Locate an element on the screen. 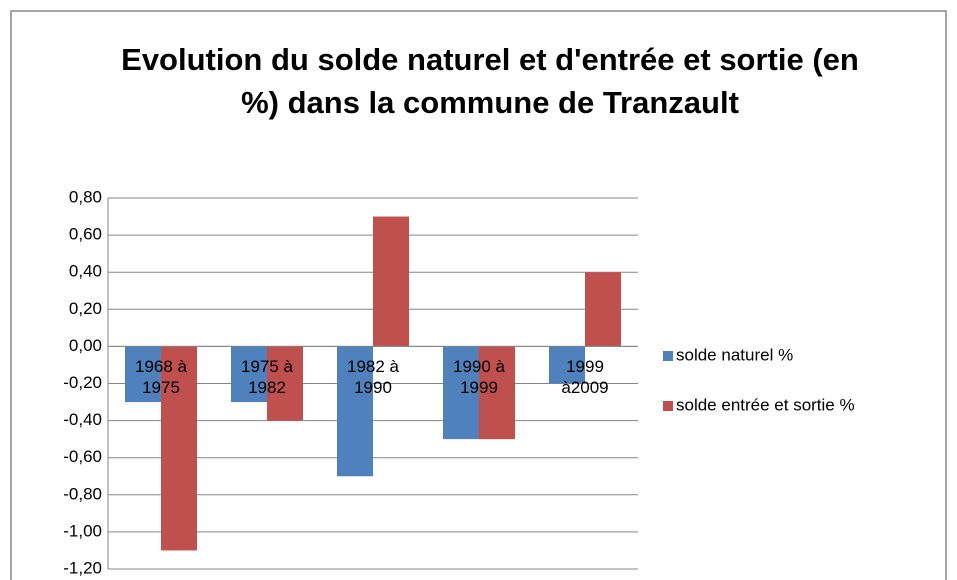 The image size is (957, 580). y-tick-label: -1,20 is located at coordinates (82, 567).